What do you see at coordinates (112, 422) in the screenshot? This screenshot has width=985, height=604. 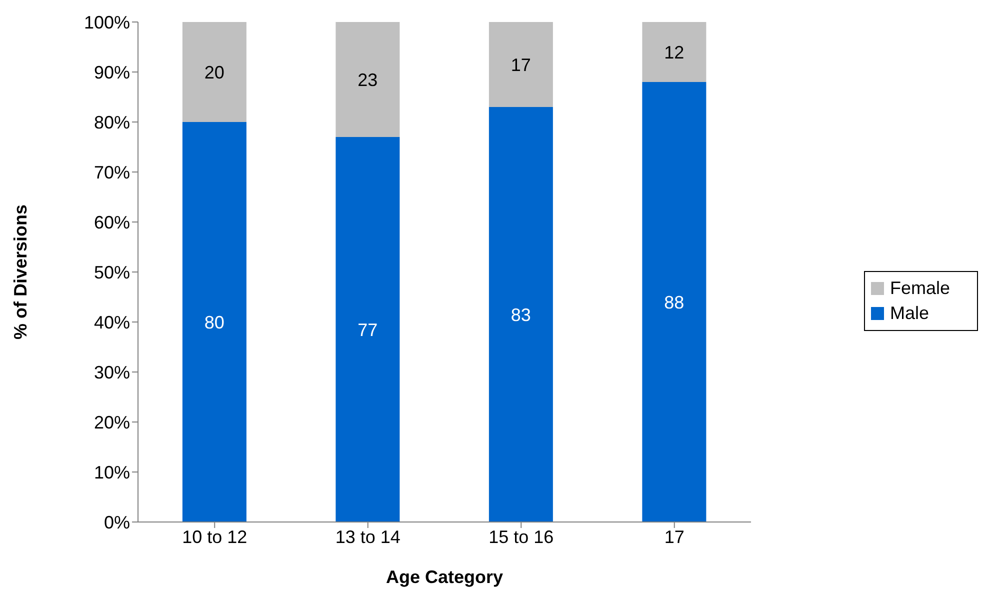 I see `y-tick-label: 20%` at bounding box center [112, 422].